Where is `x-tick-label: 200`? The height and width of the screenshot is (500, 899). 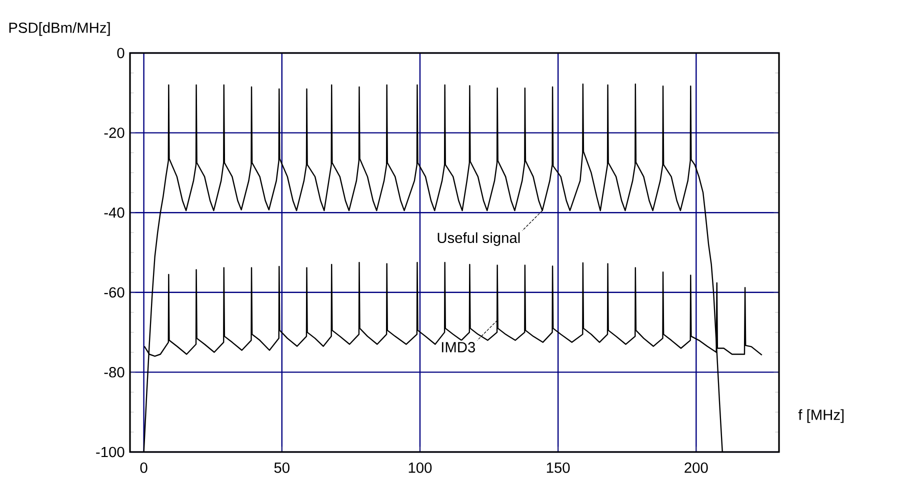 x-tick-label: 200 is located at coordinates (696, 467).